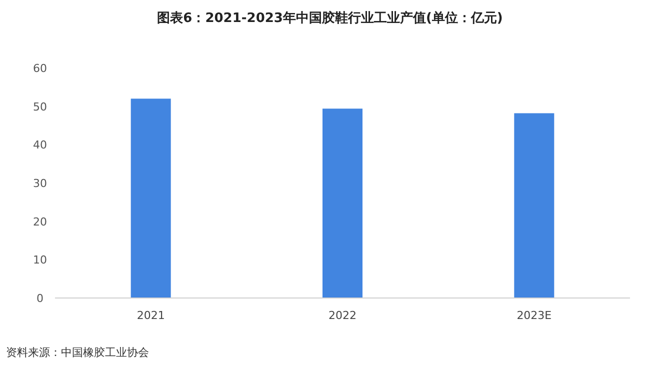 The width and height of the screenshot is (660, 373). What do you see at coordinates (342, 315) in the screenshot?
I see `x-tick-label: 2022` at bounding box center [342, 315].